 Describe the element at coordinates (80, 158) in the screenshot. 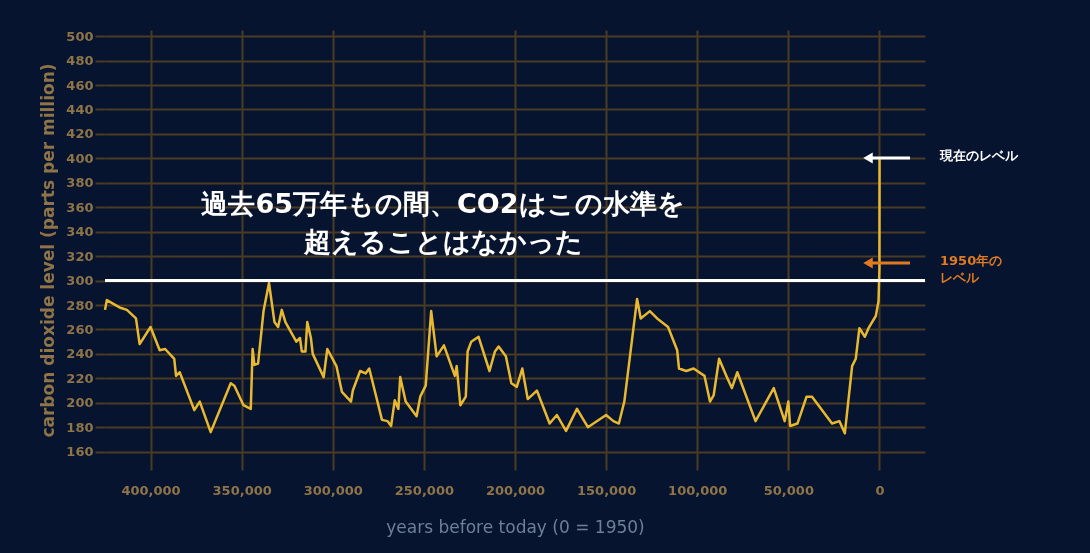

I see `y-tick-label: 400` at that location.